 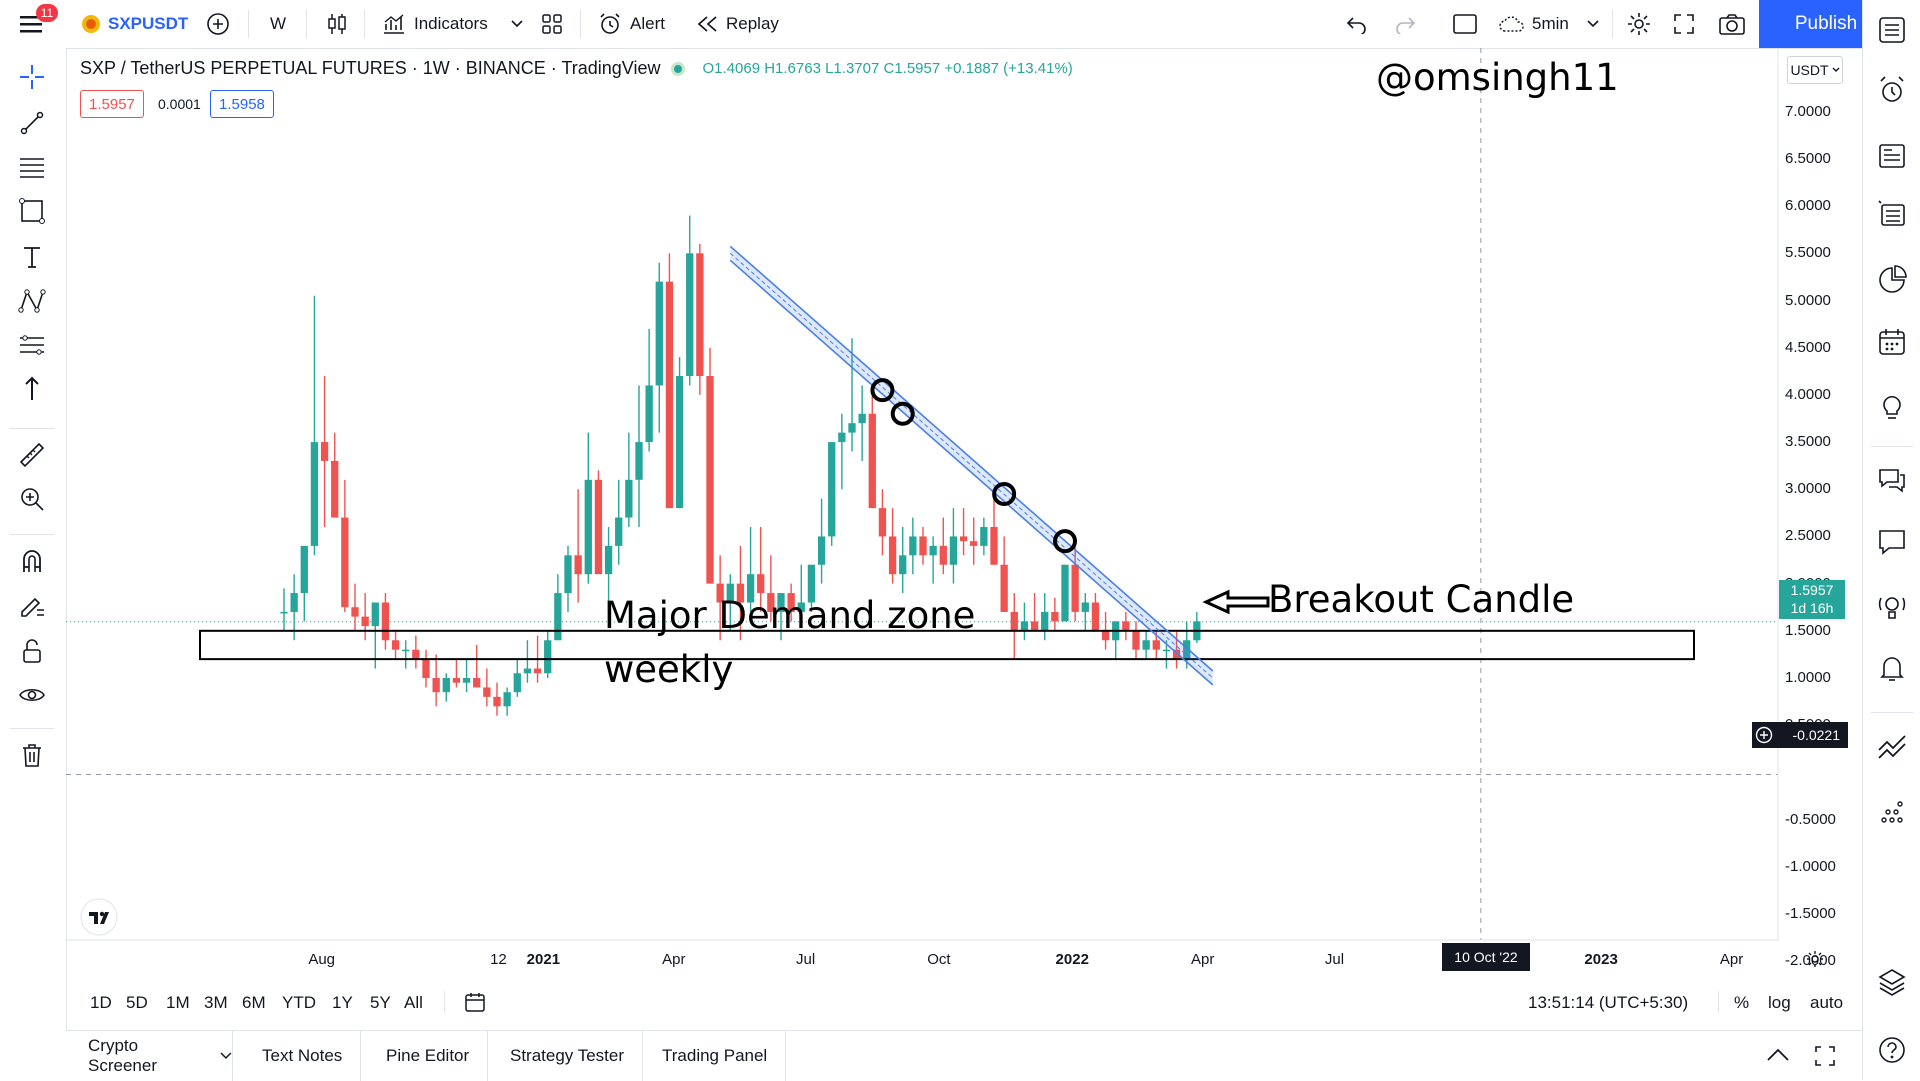 I want to click on auto-toggle: auto, so click(x=1827, y=1002).